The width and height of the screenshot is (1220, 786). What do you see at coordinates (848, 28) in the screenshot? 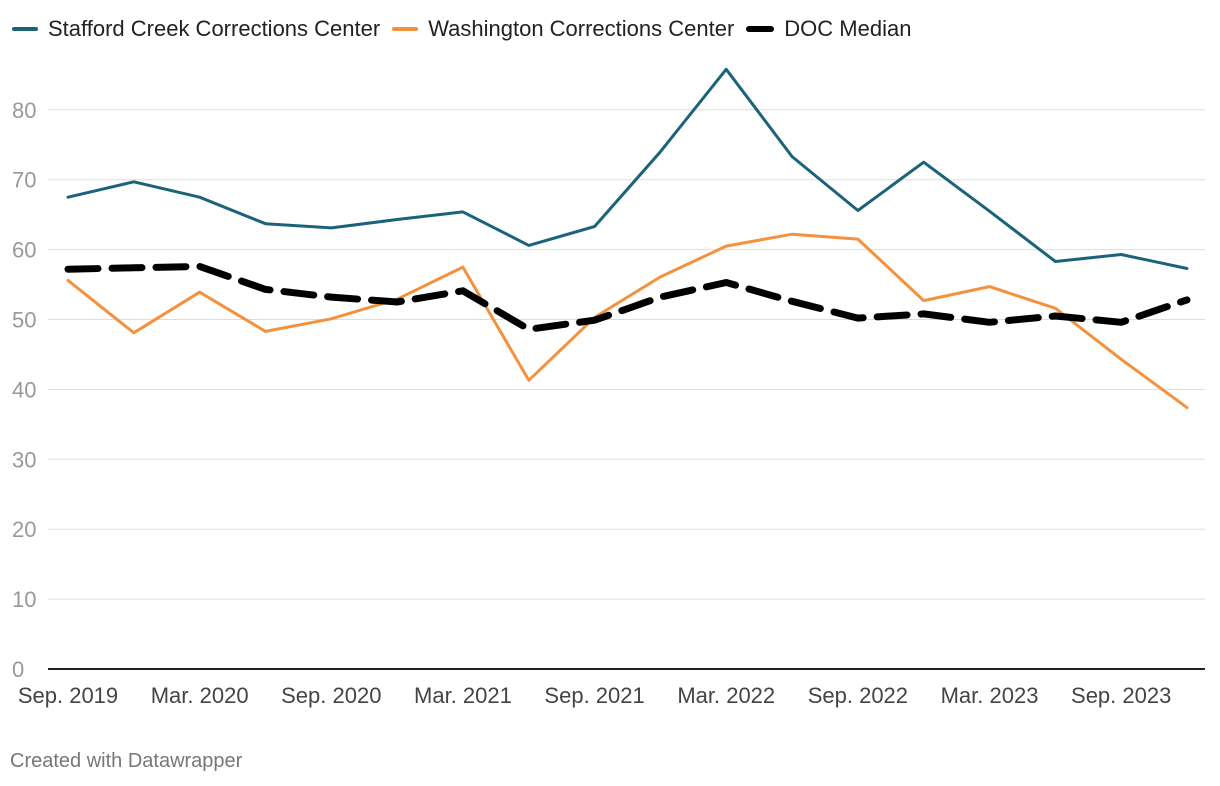
I see `legend-label-doc-median: DOC Median` at bounding box center [848, 28].